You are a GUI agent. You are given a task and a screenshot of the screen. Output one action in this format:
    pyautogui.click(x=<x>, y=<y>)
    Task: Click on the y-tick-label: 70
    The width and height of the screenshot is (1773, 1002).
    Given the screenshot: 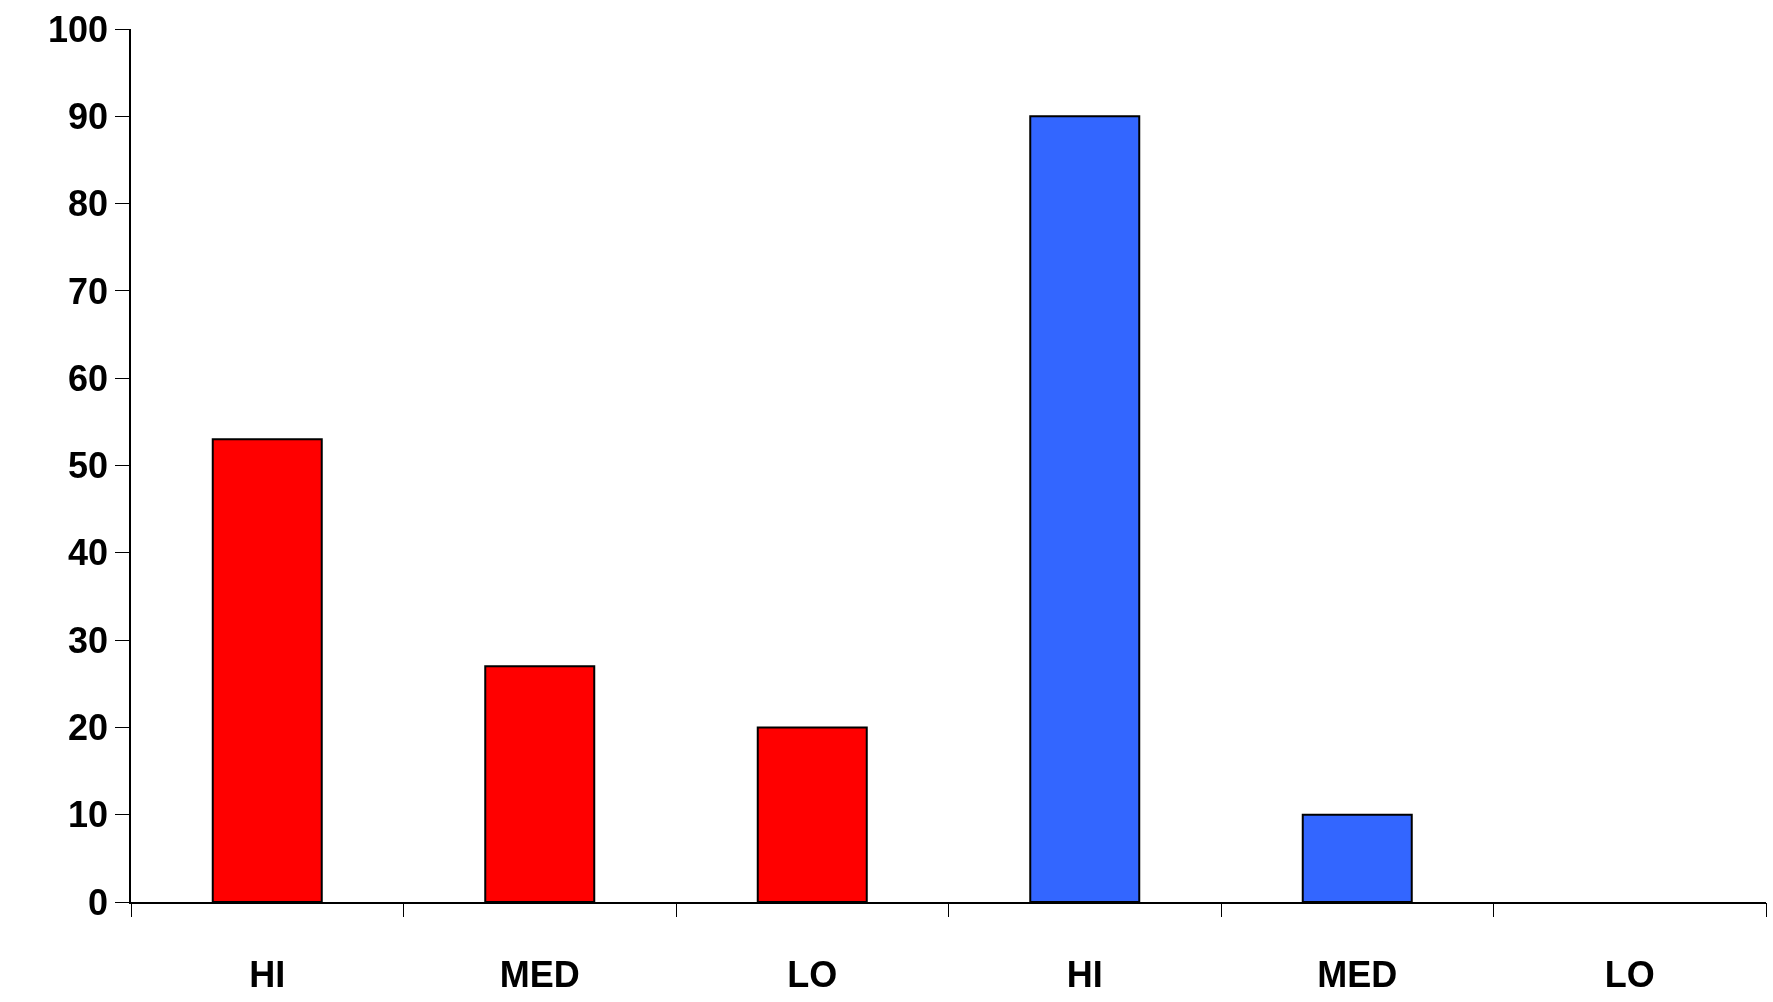 What is the action you would take?
    pyautogui.click(x=88, y=291)
    